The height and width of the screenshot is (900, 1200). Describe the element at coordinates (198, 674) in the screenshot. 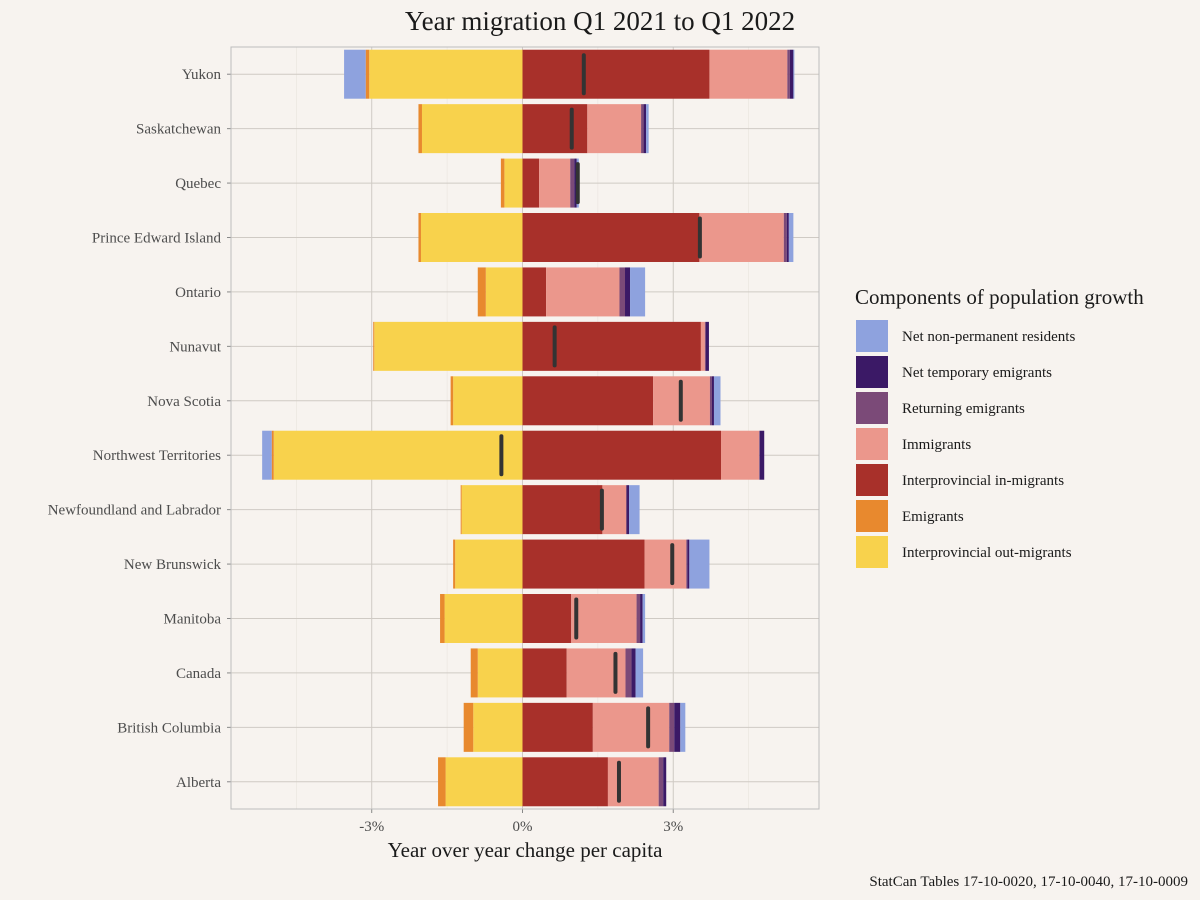

I see `y-tick-label: Canada` at that location.